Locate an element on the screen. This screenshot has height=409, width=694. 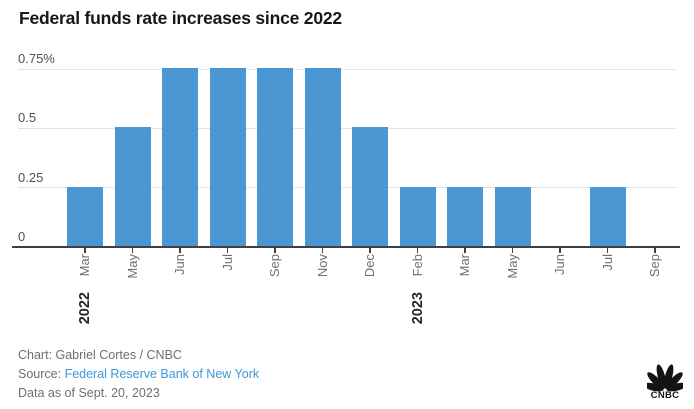
cnbc-logo: CNBC is located at coordinates (665, 380).